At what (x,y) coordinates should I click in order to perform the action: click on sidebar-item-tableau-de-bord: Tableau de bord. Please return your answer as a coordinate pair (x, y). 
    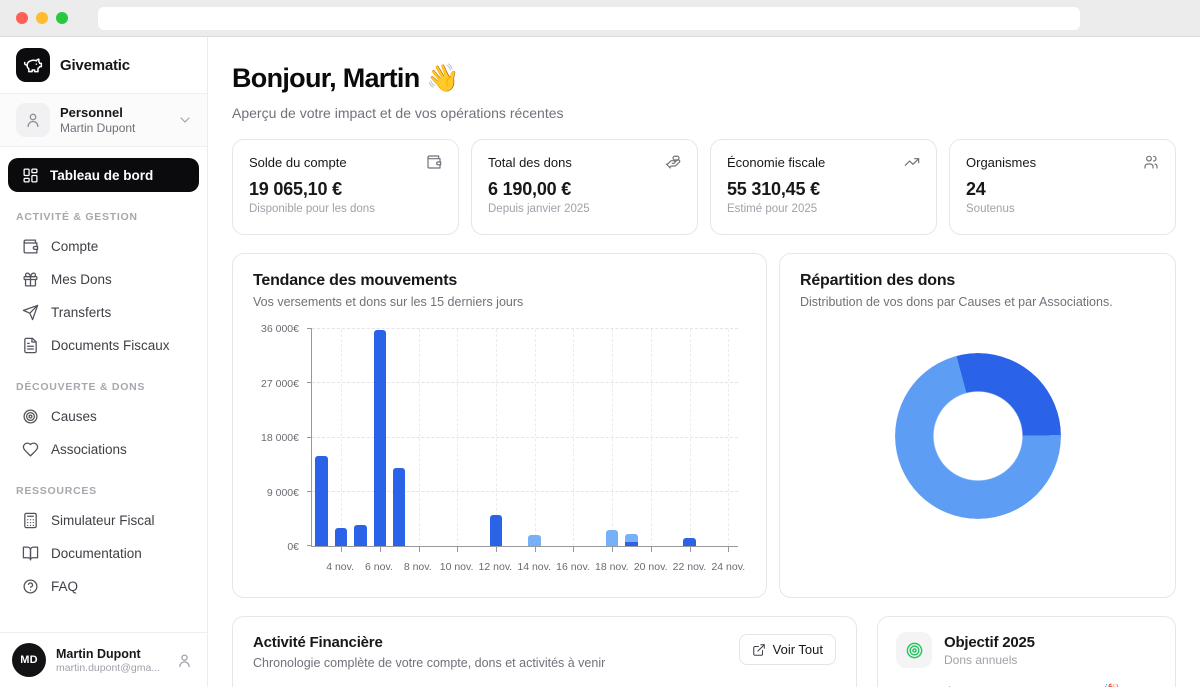
    Looking at the image, I should click on (103, 175).